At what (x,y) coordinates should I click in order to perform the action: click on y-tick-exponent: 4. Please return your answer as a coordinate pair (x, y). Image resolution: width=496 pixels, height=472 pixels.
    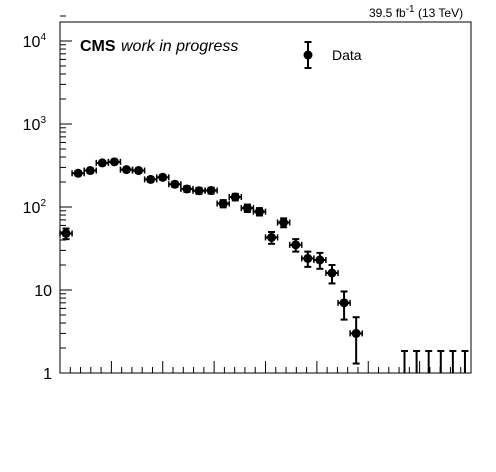
    Looking at the image, I should click on (43, 37).